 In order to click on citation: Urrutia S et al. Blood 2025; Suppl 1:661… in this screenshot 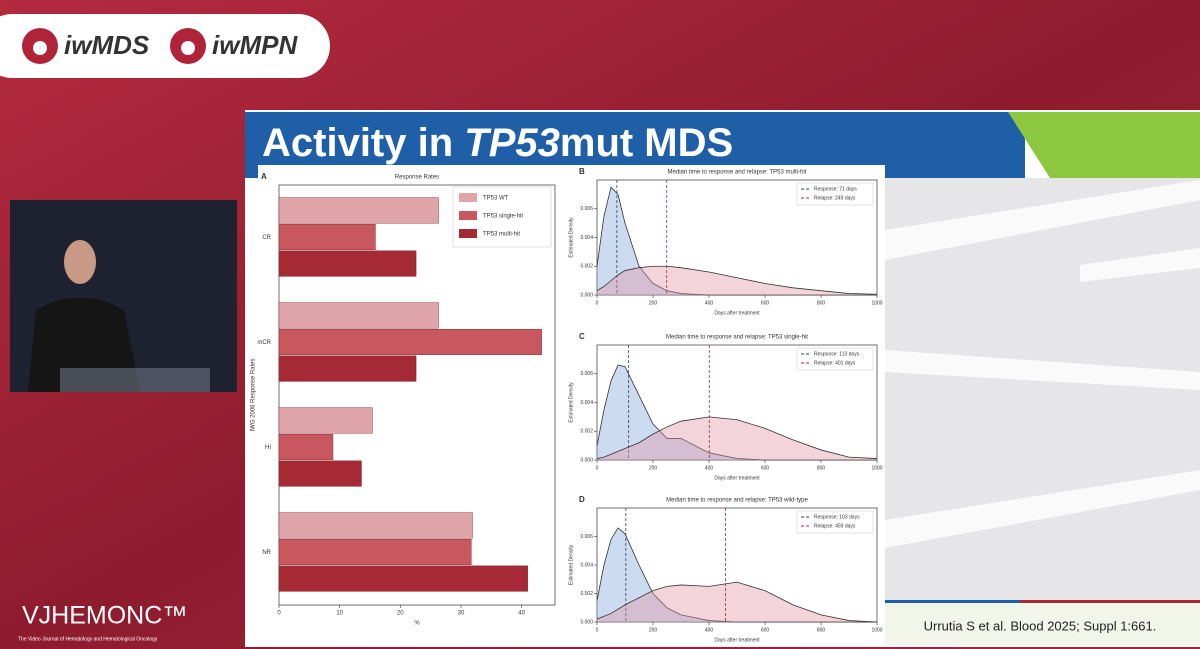, I will do `click(1040, 625)`.